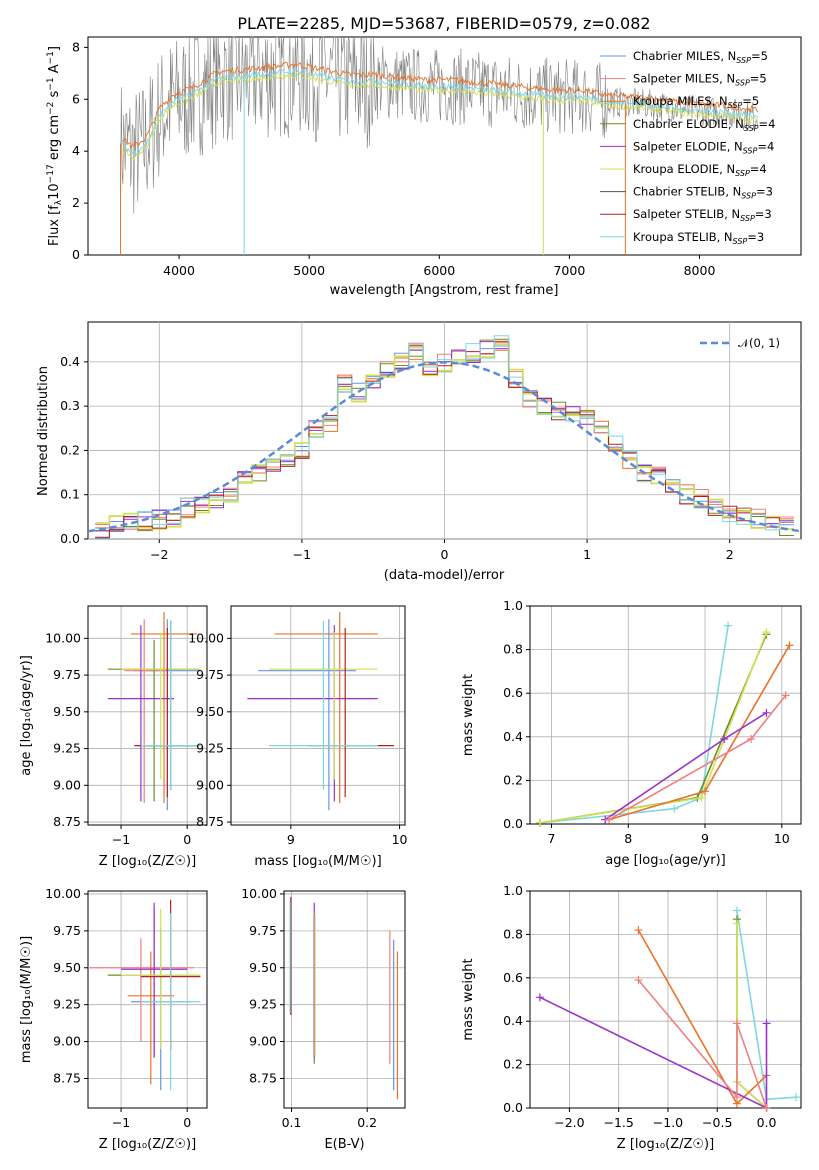 The width and height of the screenshot is (819, 1170). What do you see at coordinates (668, 1122) in the screenshot?
I see `xtick-label: −1.0` at bounding box center [668, 1122].